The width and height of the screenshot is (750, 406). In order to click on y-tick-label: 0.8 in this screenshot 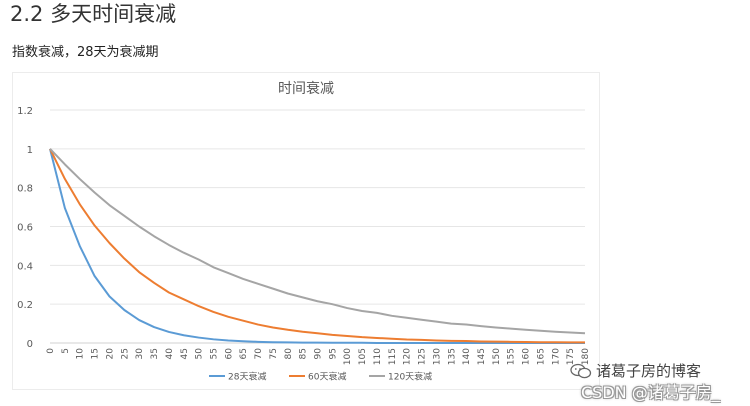, I will do `click(25, 189)`.